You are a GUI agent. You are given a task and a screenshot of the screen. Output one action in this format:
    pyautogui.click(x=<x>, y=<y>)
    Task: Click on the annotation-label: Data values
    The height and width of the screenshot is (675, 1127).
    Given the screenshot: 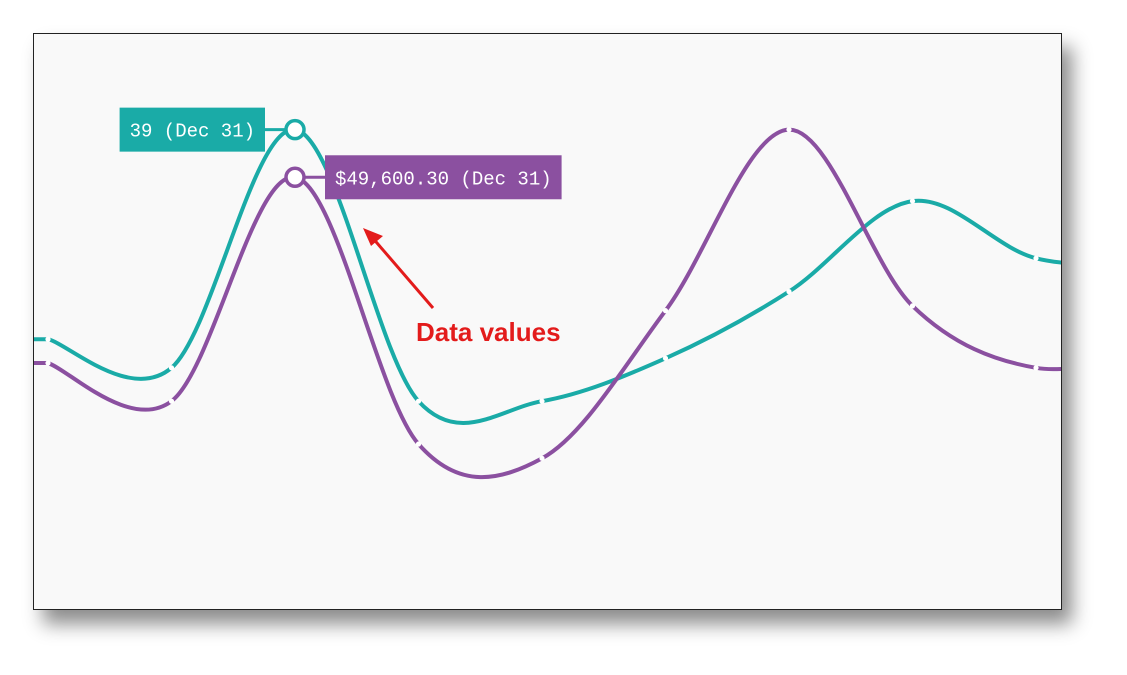 What is the action you would take?
    pyautogui.click(x=488, y=332)
    